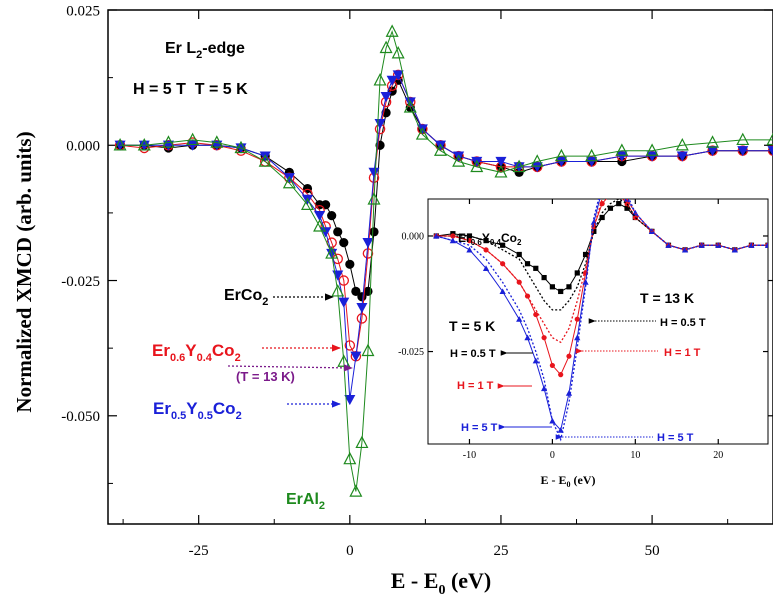  I want to click on ery05-label: Er0.5Y0.5Co2, so click(197, 410).